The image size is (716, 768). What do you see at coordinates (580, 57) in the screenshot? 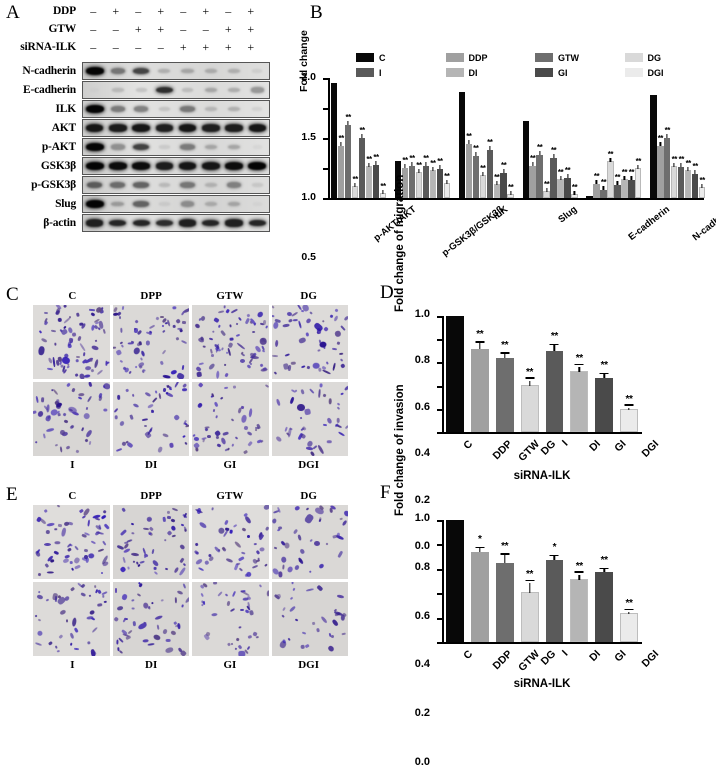
I see `legend-item-gtw: GTW` at bounding box center [580, 57].